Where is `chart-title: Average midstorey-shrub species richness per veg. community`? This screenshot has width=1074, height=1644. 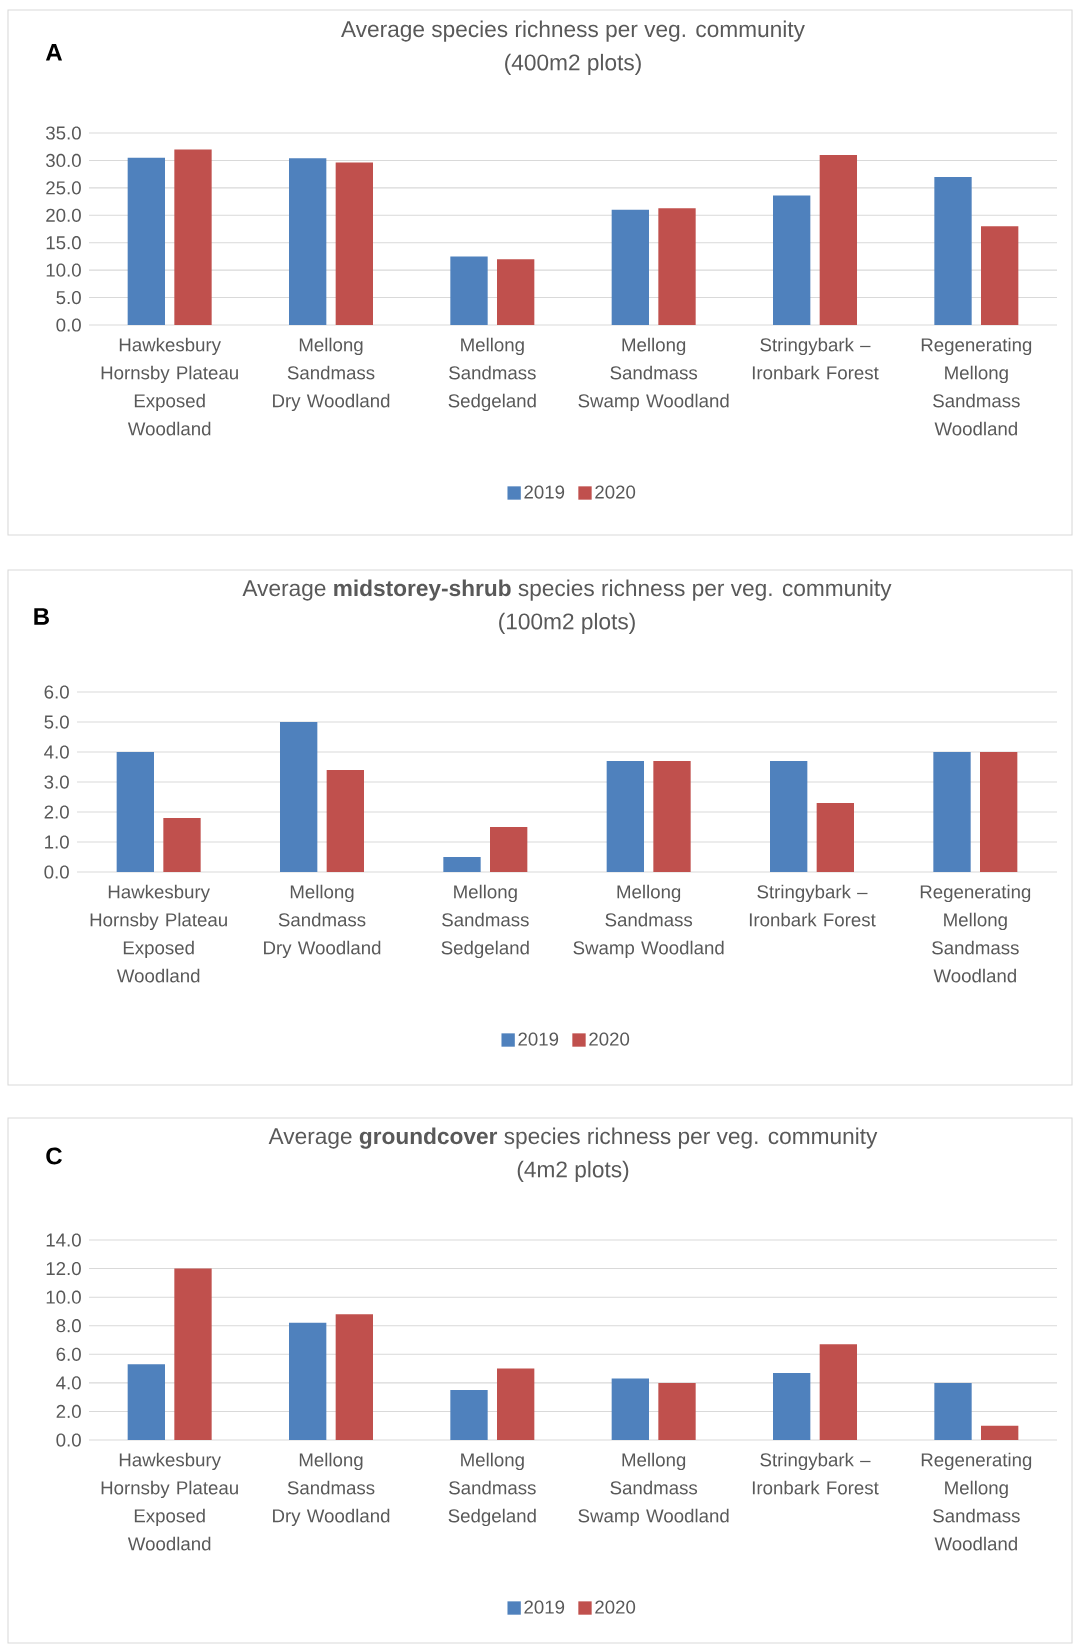
chart-title: Average midstorey-shrub species richness per veg. community is located at coordinates (567, 590).